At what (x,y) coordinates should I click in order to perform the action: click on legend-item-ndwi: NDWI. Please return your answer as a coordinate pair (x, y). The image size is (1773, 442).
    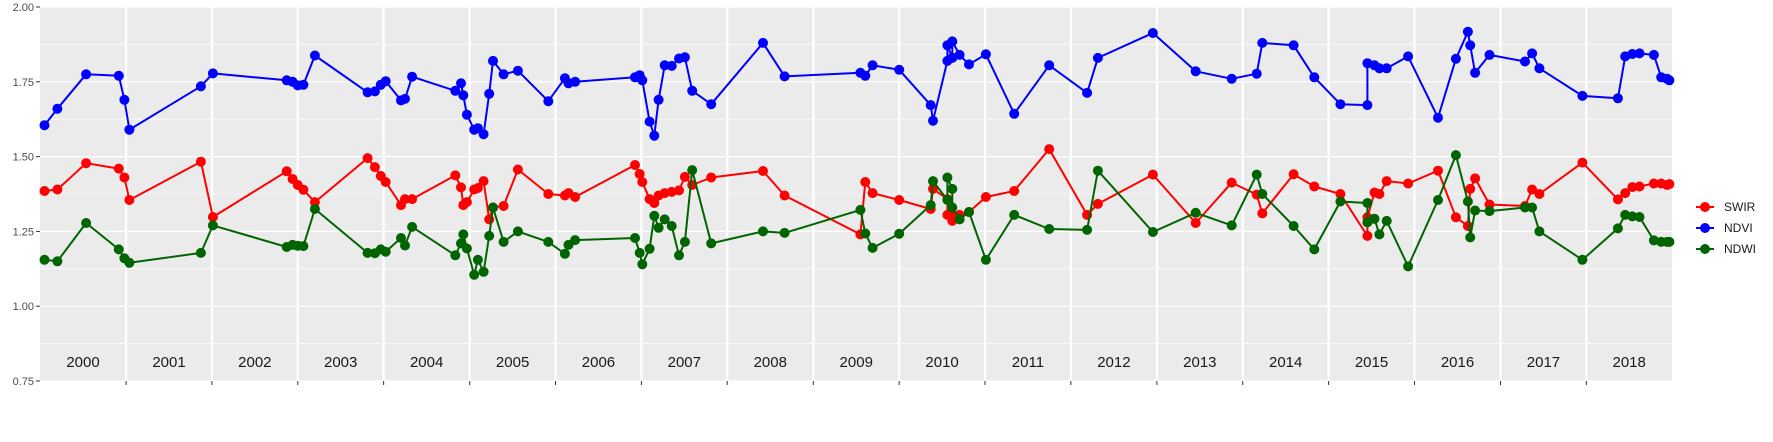
    Looking at the image, I should click on (1726, 249).